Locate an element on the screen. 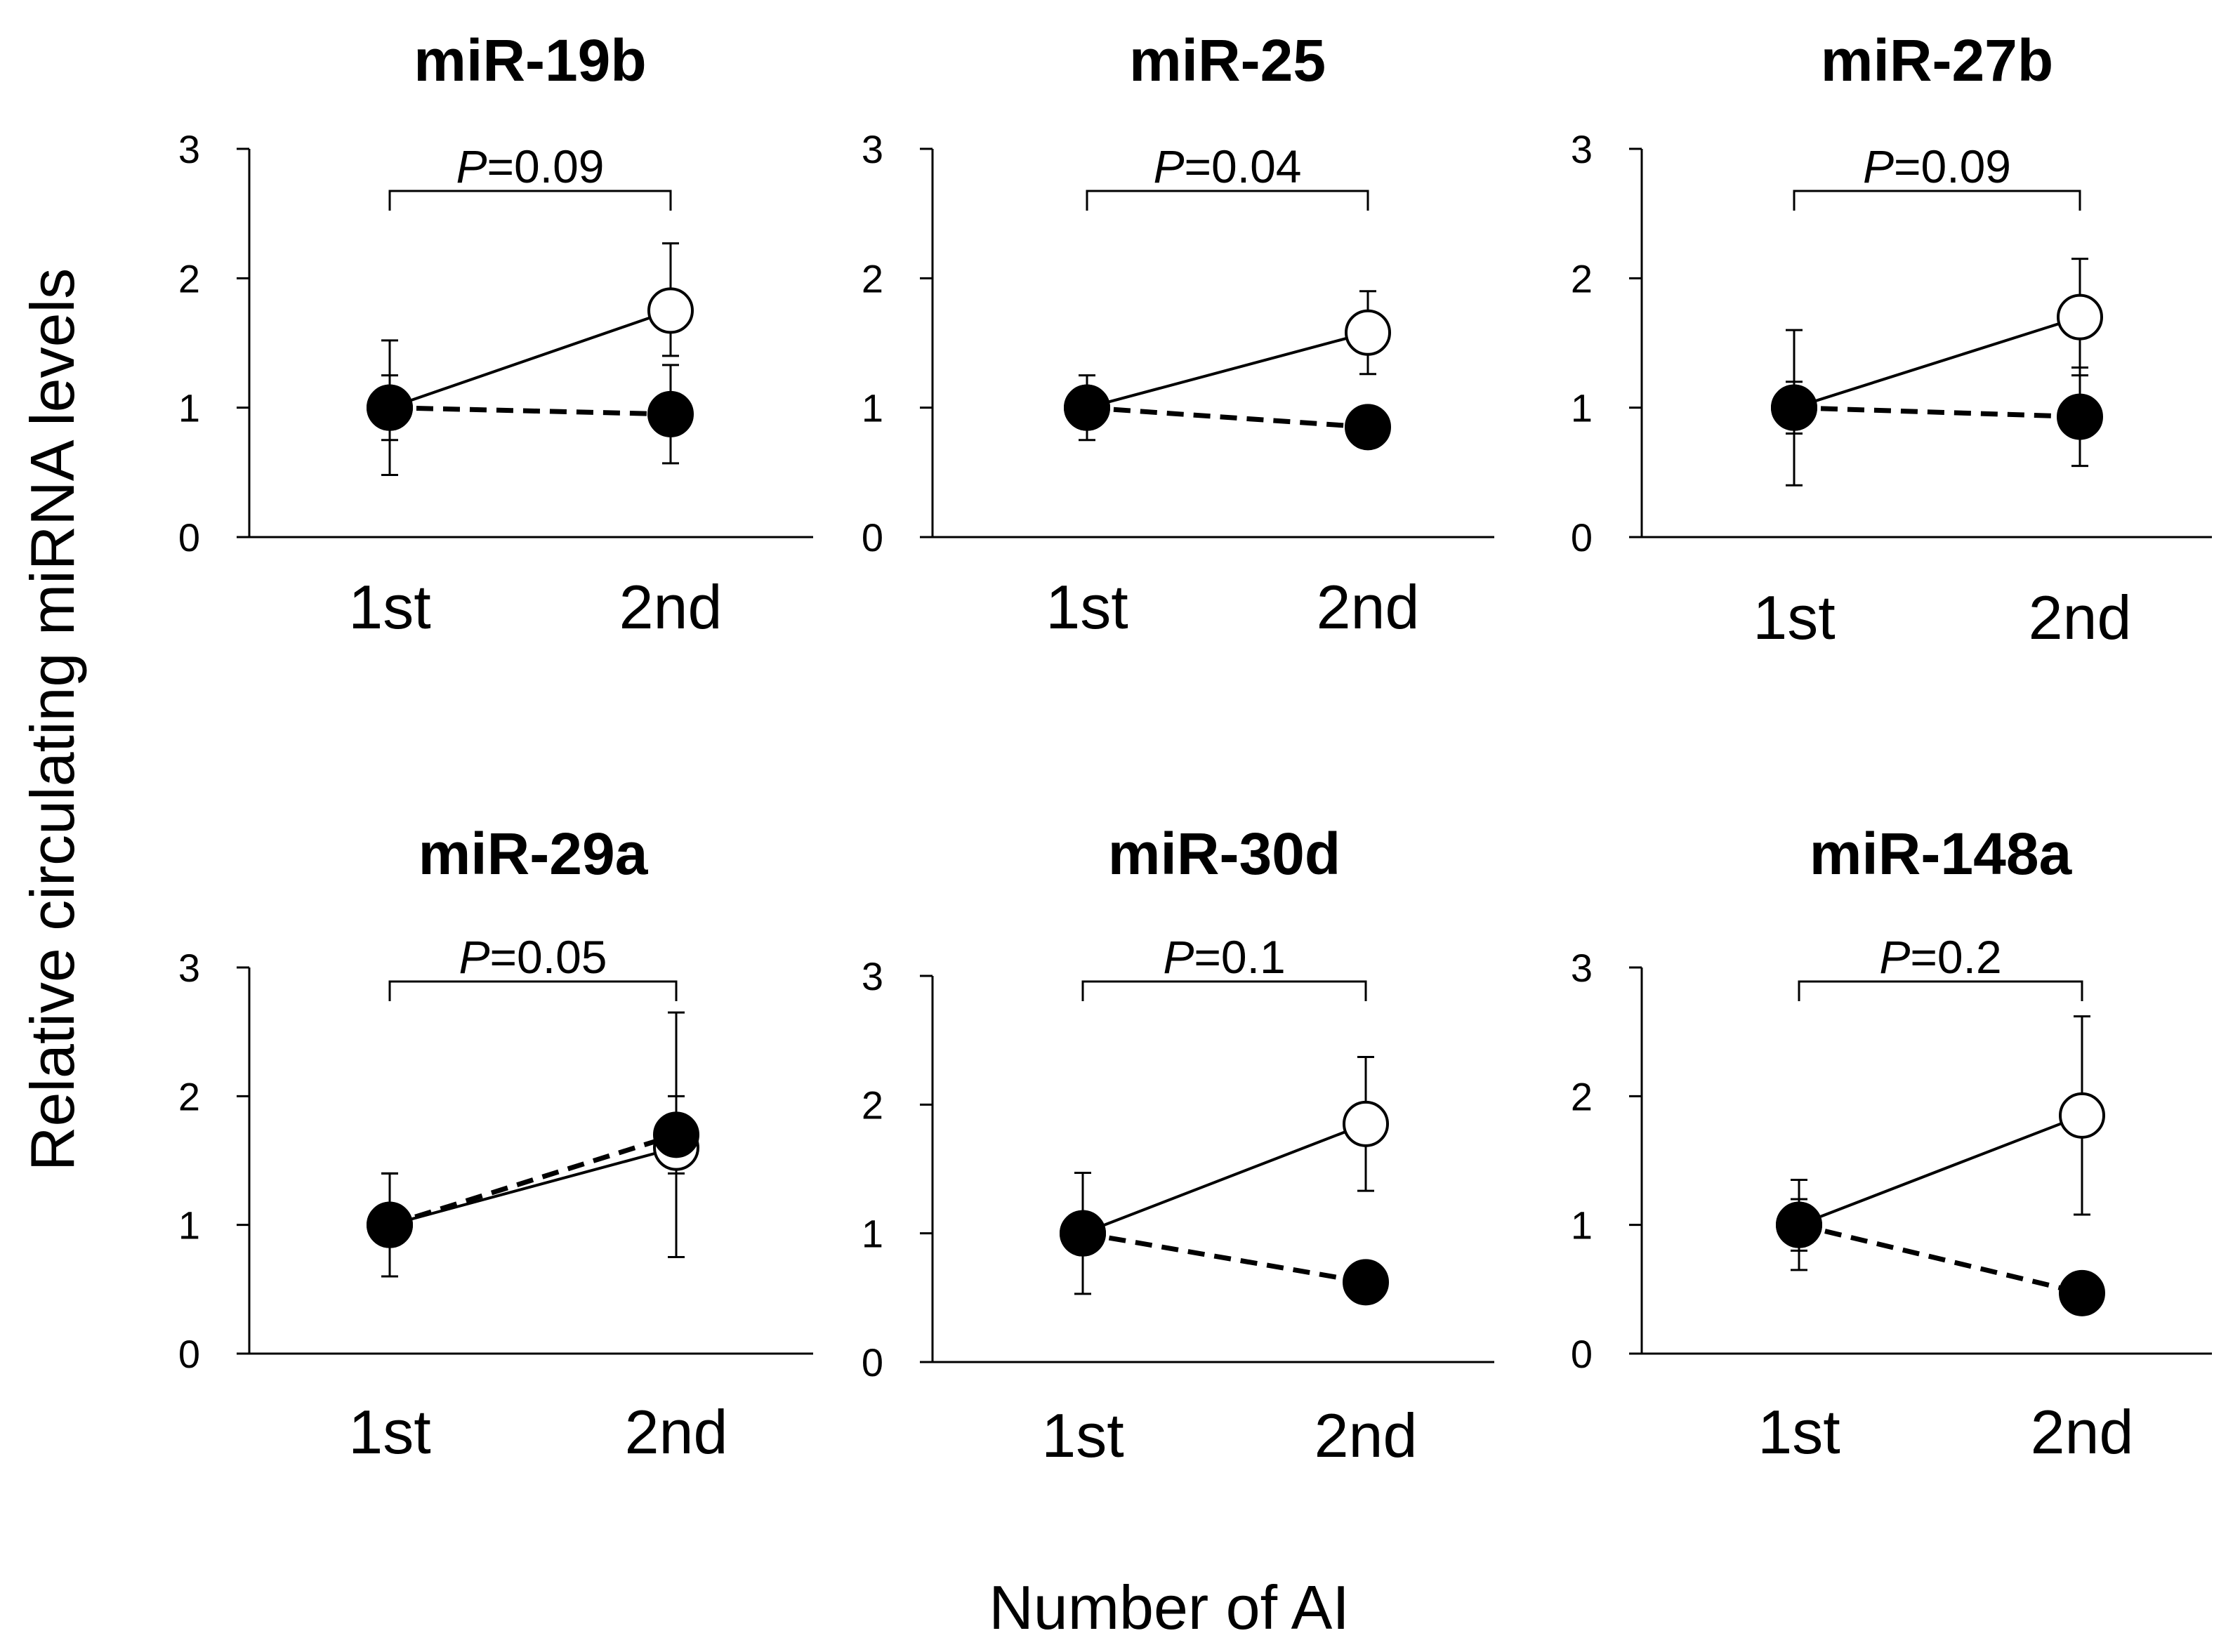 This screenshot has height=1652, width=2240. panel-mir-30d: miR-30d 0 1 2 3 1st 2nd P=0.1 is located at coordinates (1178, 1145).